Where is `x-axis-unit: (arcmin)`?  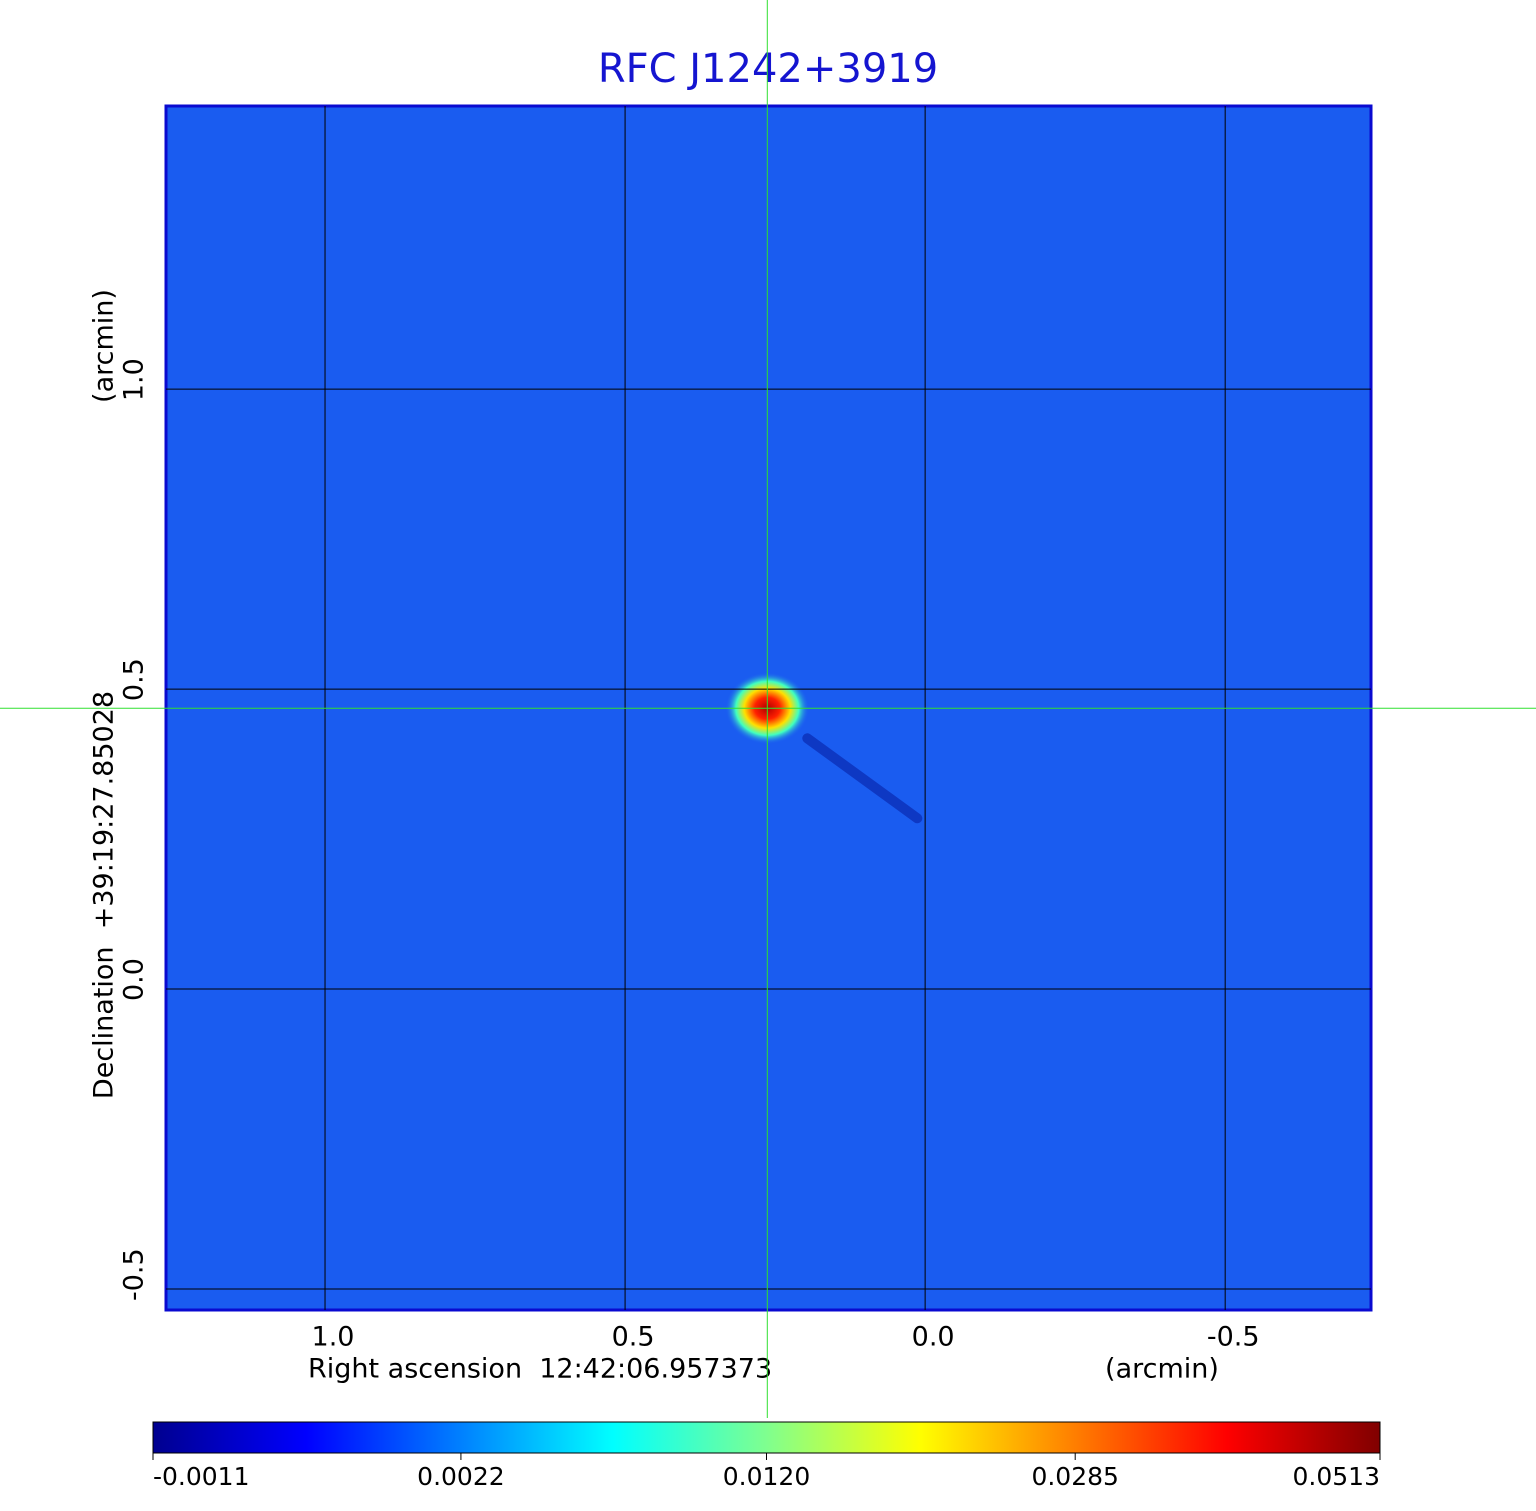 x-axis-unit: (arcmin) is located at coordinates (1162, 1369).